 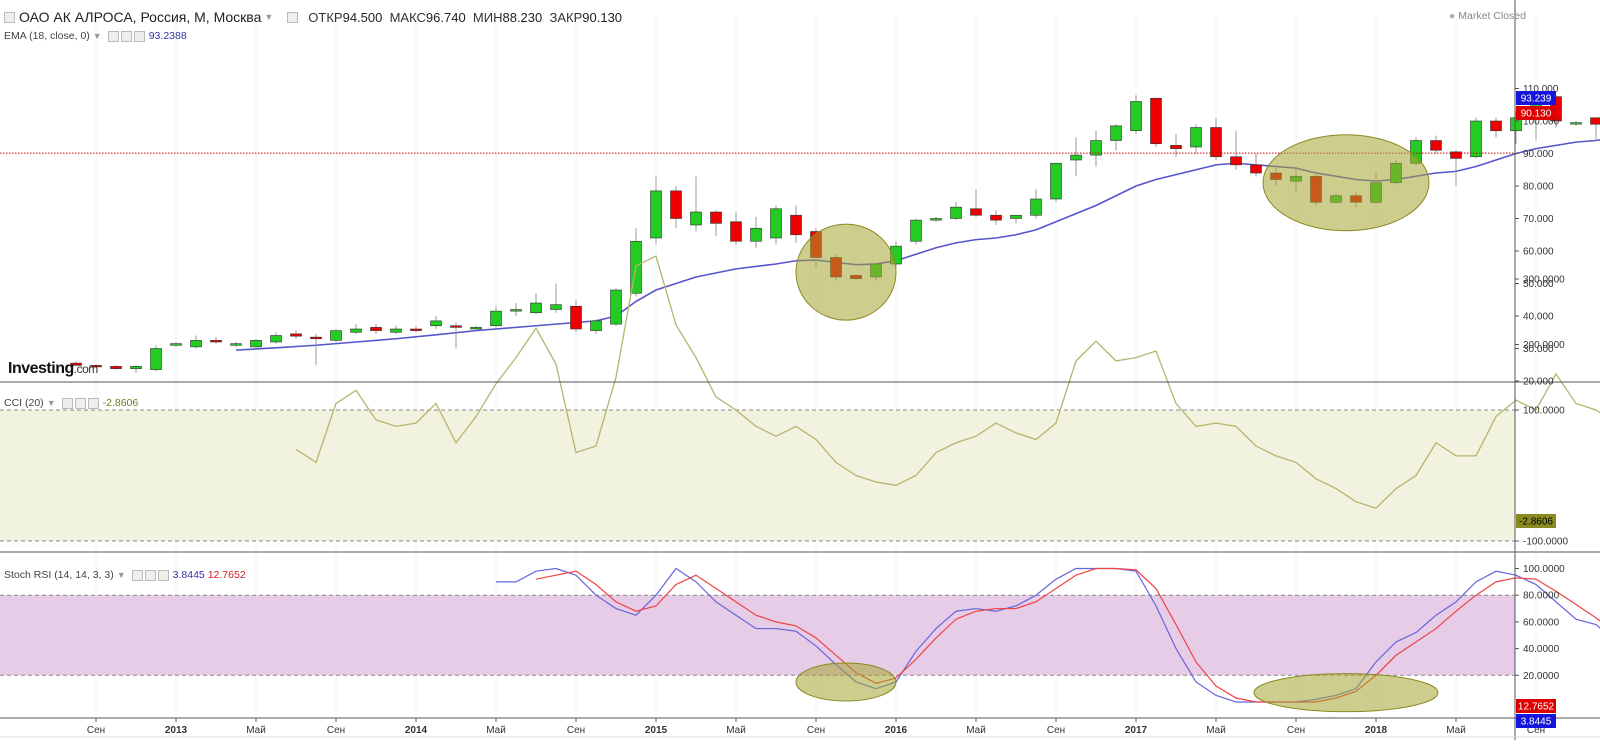 I want to click on instrument-title: ОАО АК АЛРОСА, Россия, М, Москва, so click(x=140, y=17).